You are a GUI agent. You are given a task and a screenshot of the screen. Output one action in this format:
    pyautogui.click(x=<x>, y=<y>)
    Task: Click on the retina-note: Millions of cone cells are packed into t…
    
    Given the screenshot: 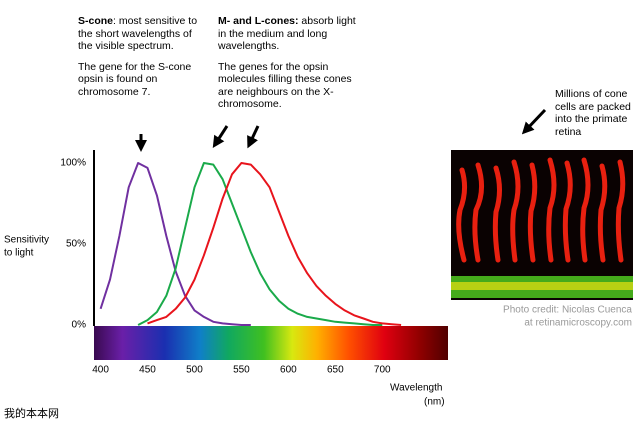 What is the action you would take?
    pyautogui.click(x=593, y=113)
    